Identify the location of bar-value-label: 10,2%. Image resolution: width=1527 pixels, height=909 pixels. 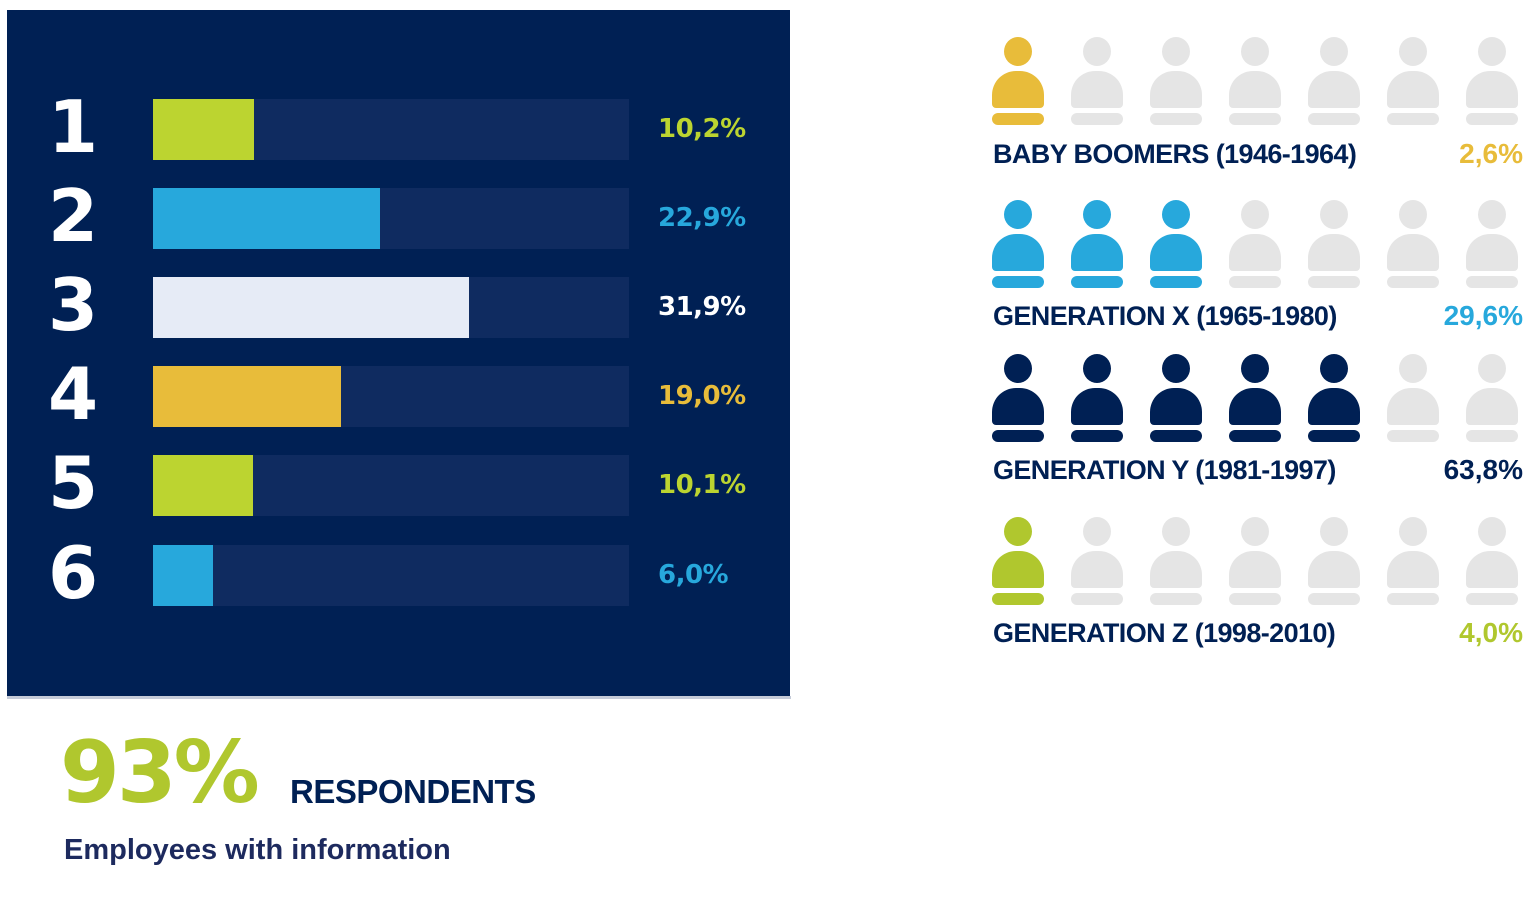
(702, 129).